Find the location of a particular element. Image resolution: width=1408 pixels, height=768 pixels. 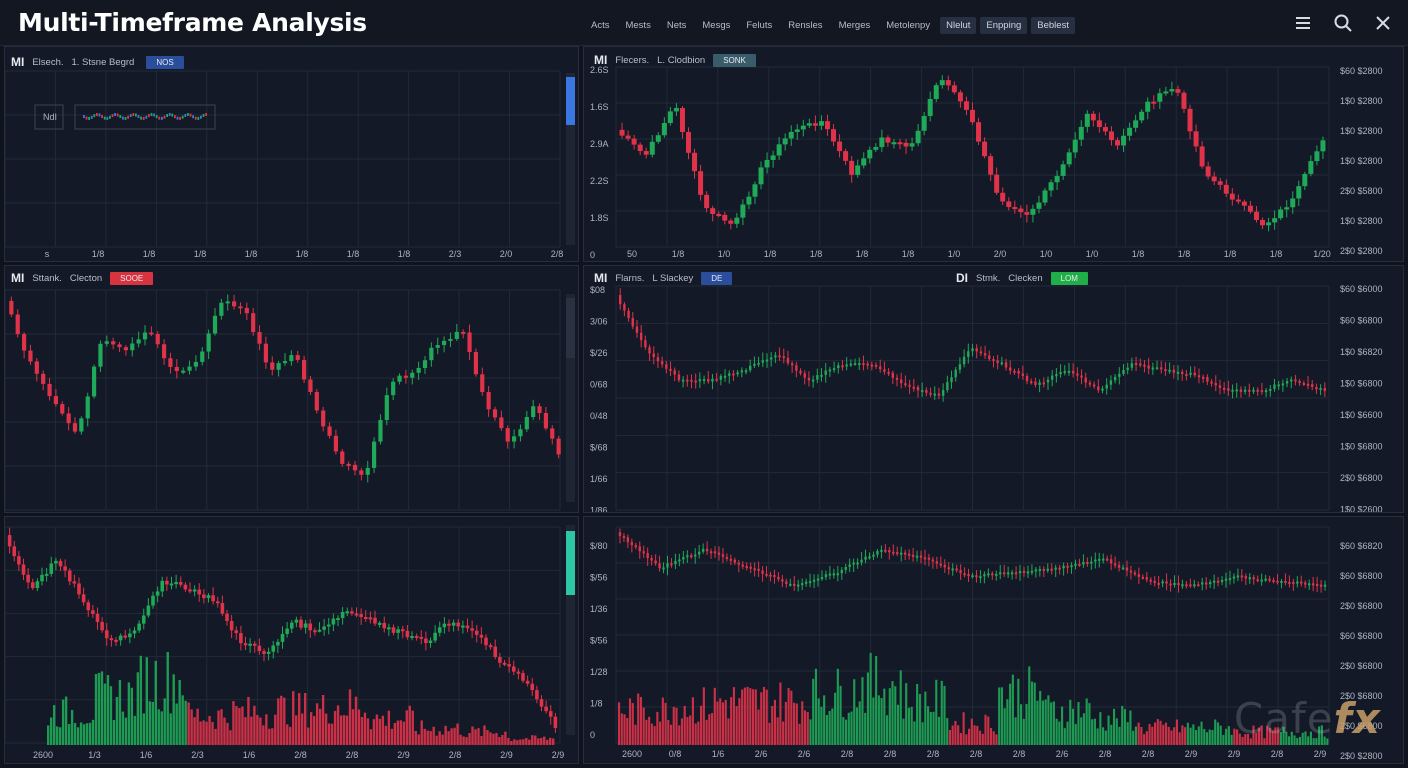

tab-feluts: Feluts is located at coordinates (759, 25).